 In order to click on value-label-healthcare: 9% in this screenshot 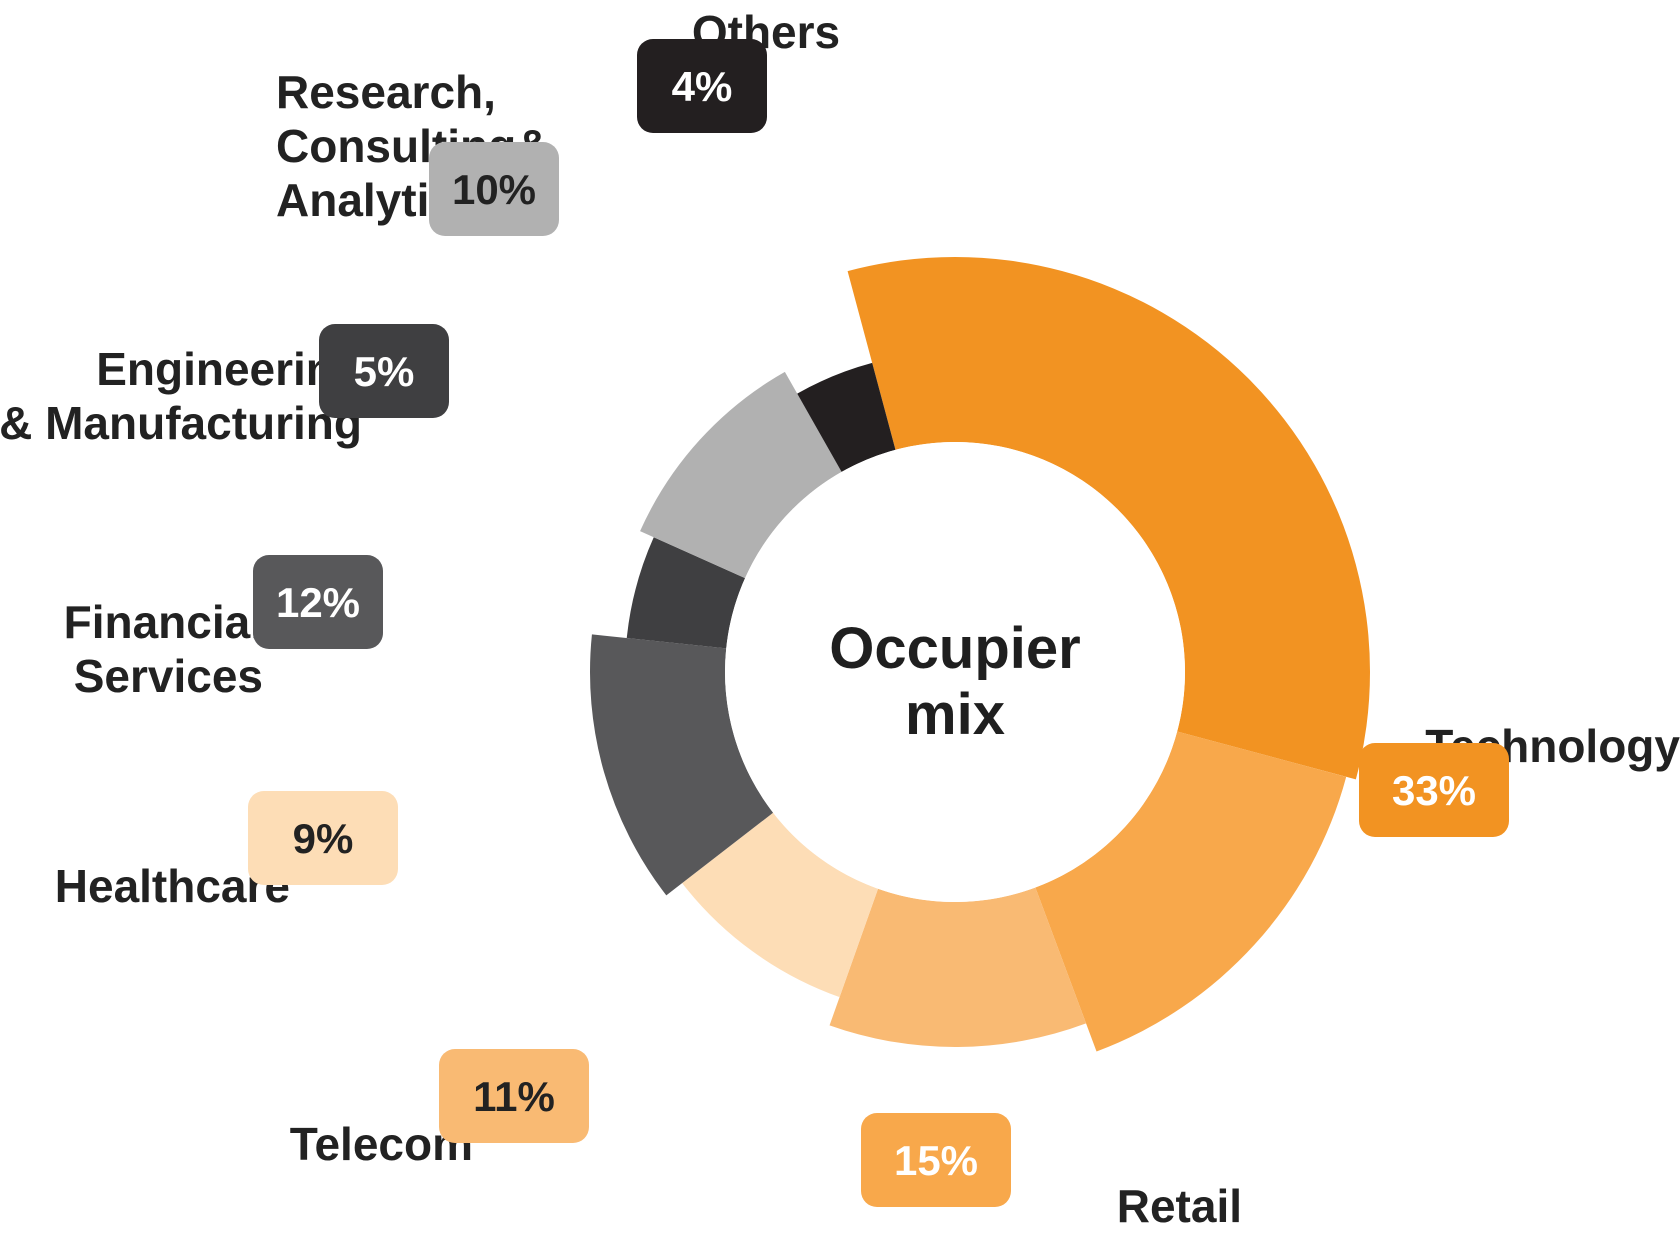, I will do `click(323, 838)`.